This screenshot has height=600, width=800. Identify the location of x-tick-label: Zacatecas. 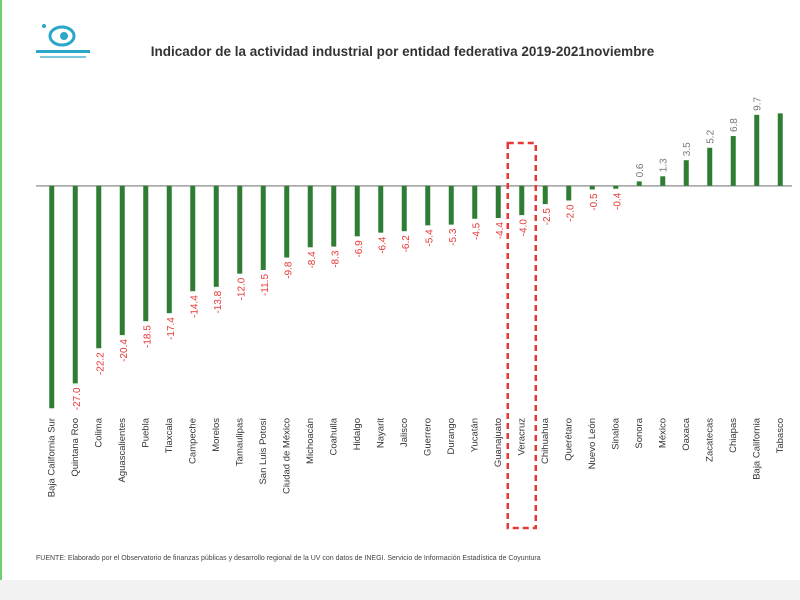
(709, 440).